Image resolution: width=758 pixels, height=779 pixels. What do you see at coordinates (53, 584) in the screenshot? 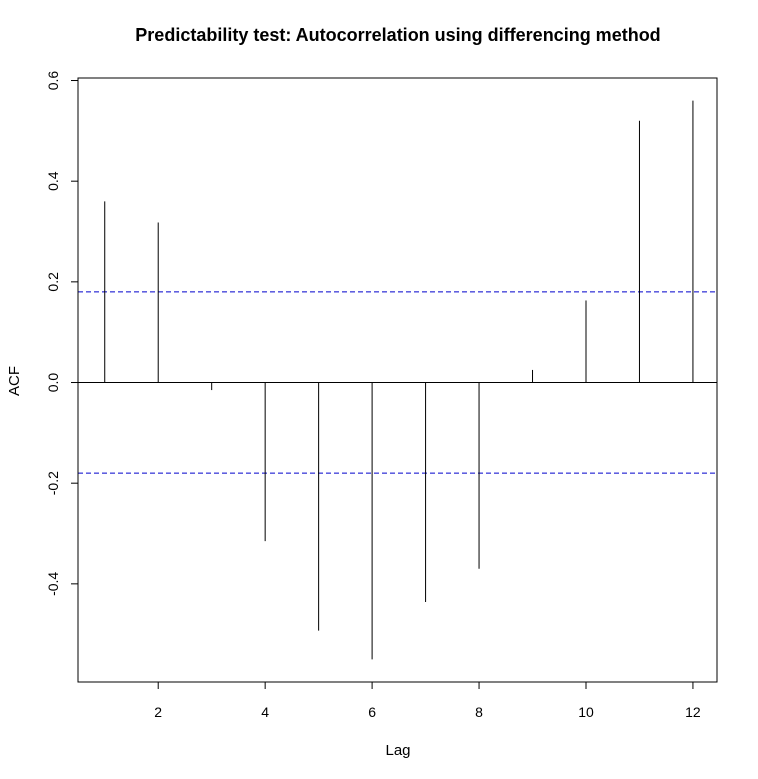
I see `y-tick-label: -0.4` at bounding box center [53, 584].